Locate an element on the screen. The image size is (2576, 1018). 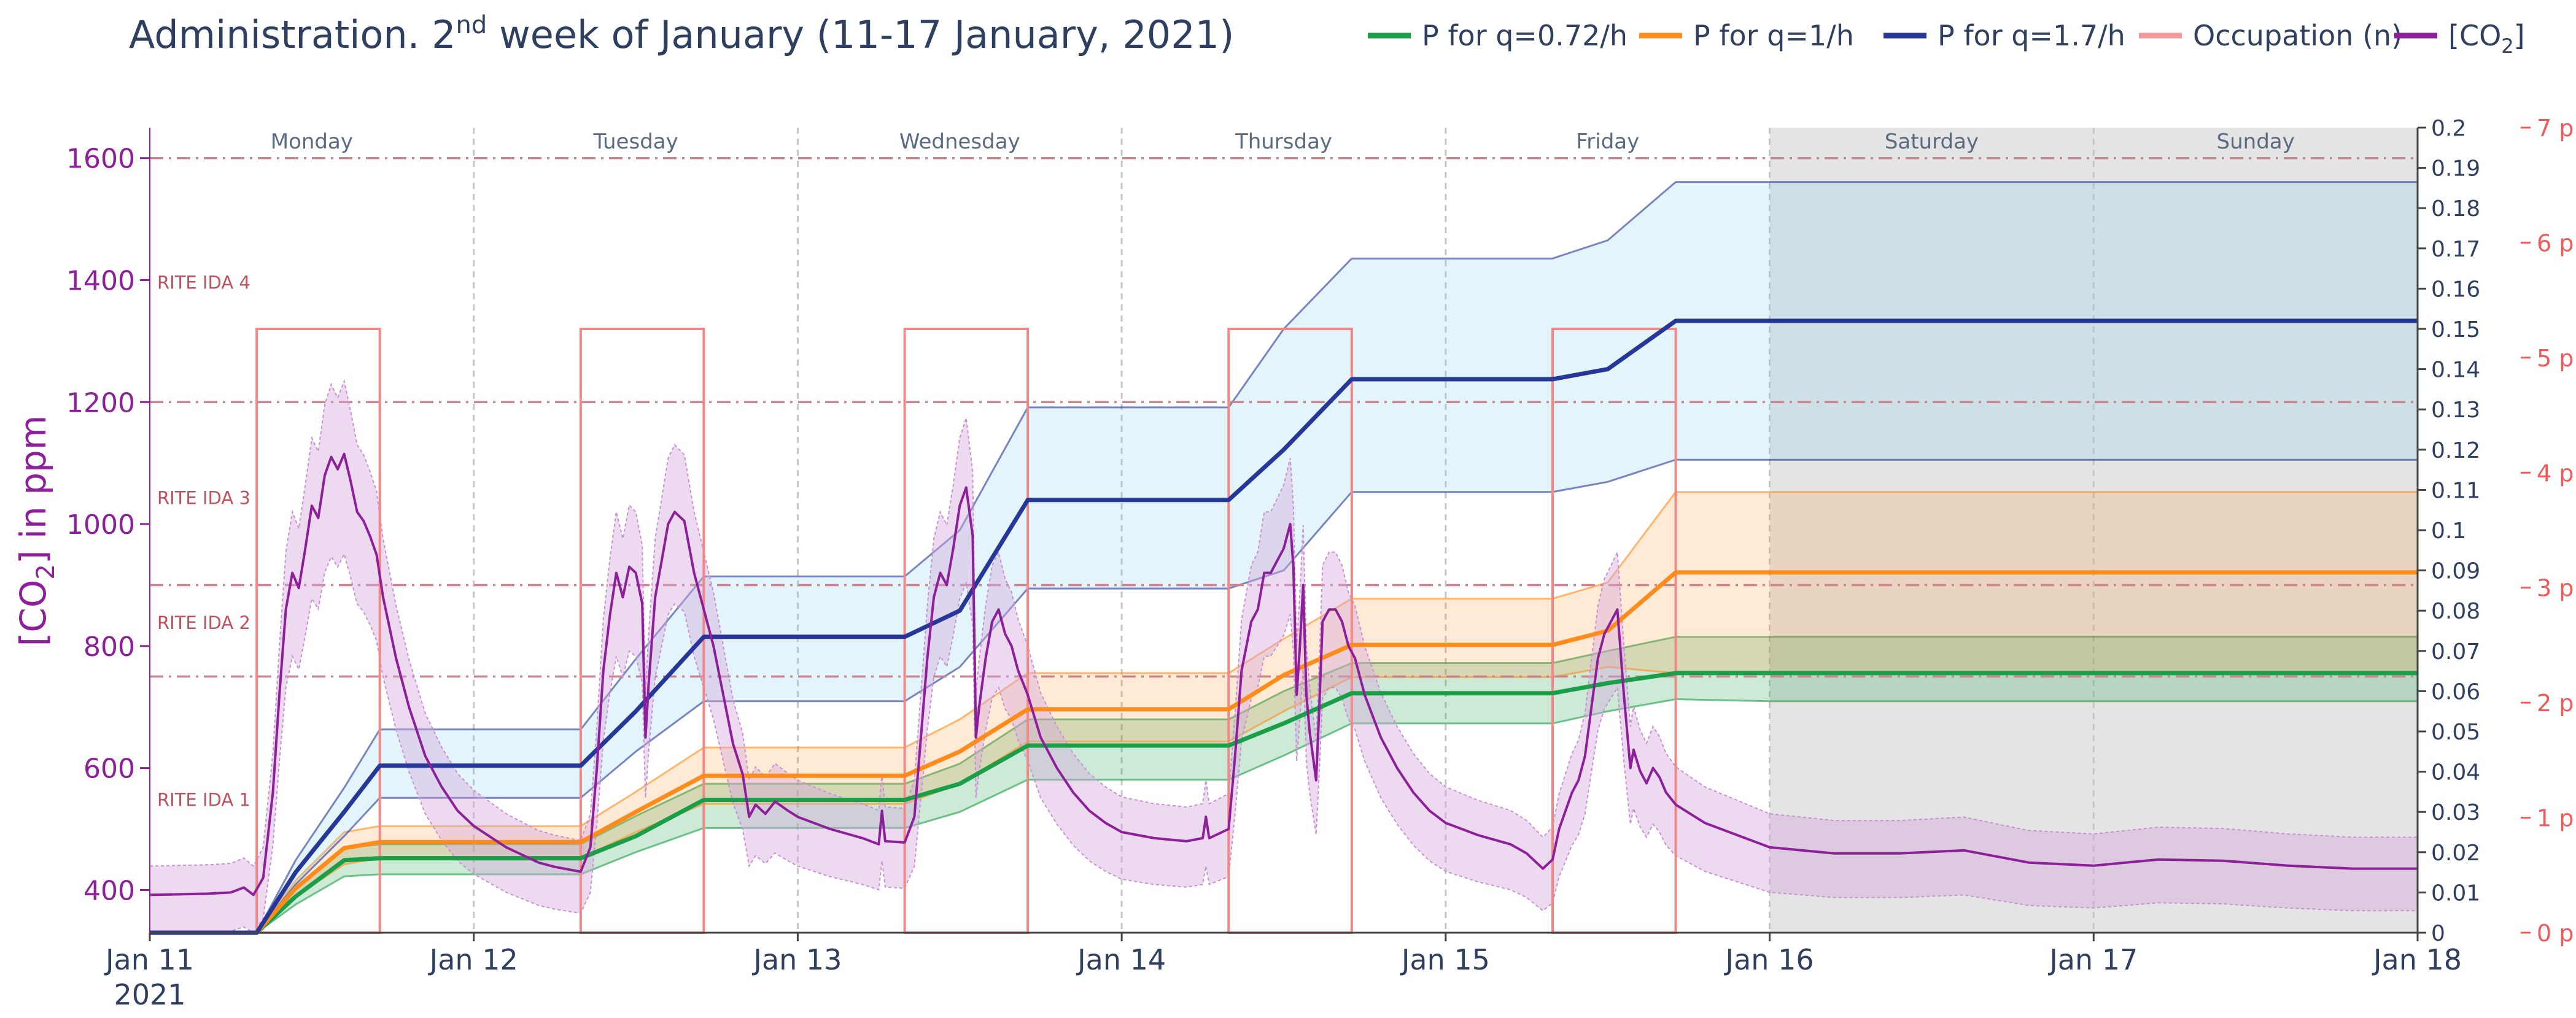
y-right-tick-label: 0.09 is located at coordinates (2455, 571).